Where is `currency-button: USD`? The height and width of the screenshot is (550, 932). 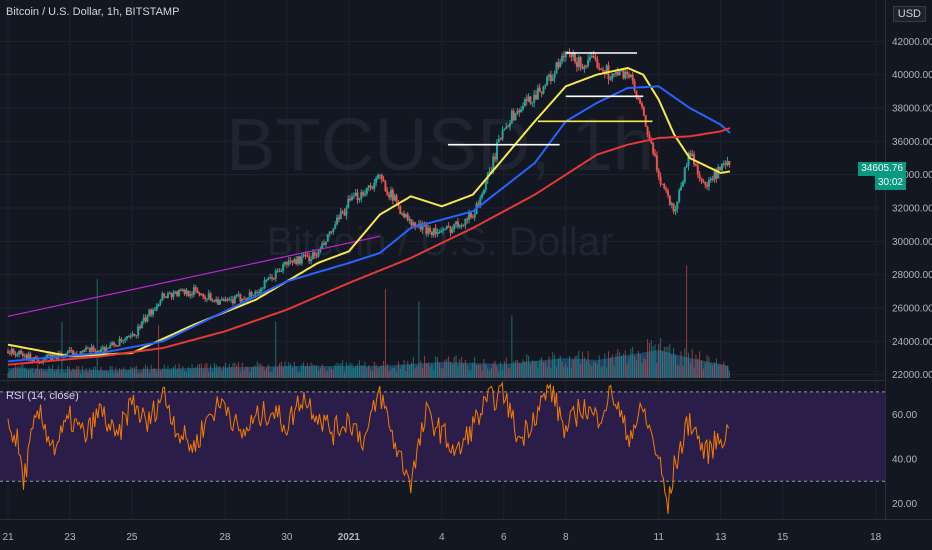
currency-button: USD is located at coordinates (909, 14).